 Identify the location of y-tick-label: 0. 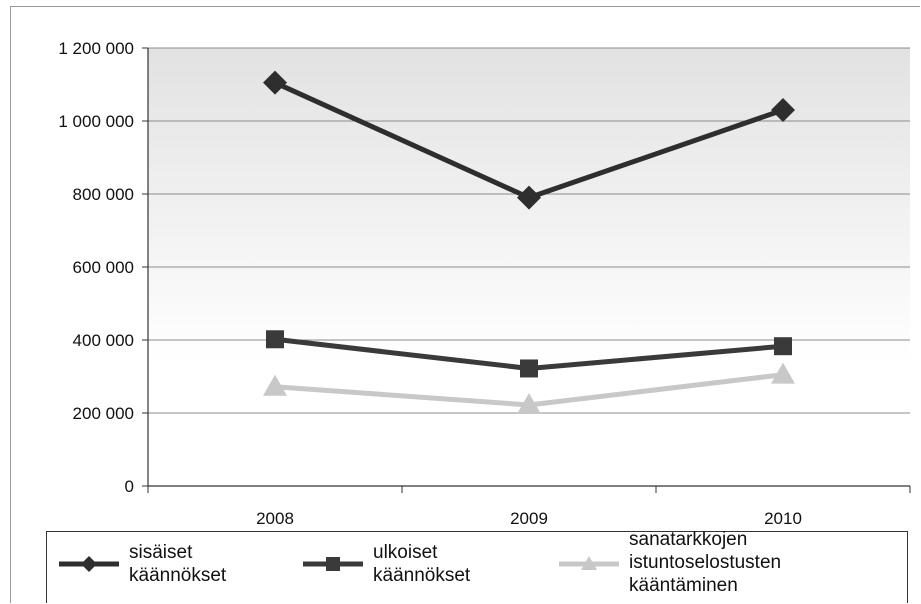
(129, 486).